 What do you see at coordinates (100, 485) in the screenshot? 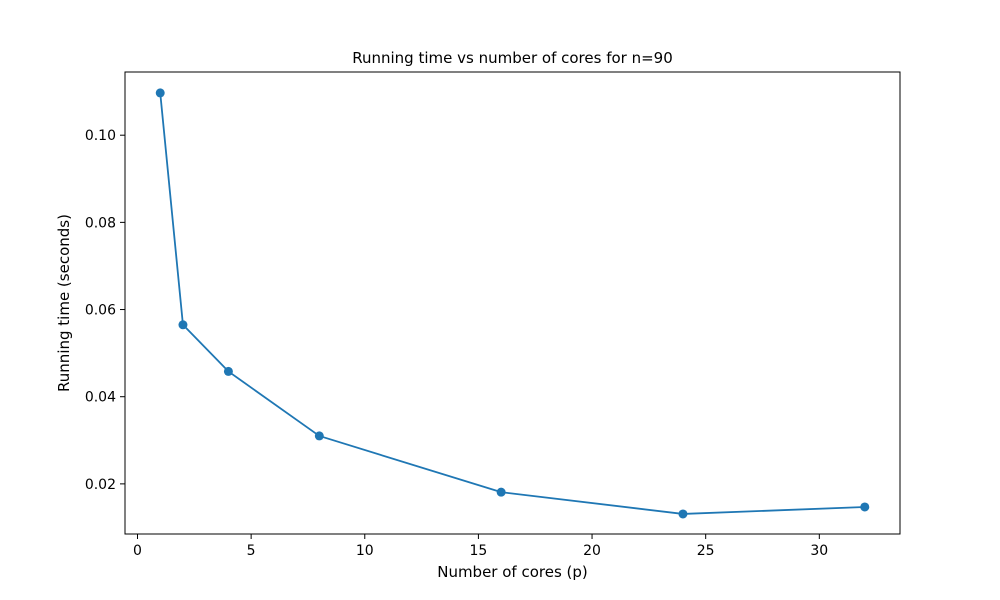
I see `y-tick-label: 0.02` at bounding box center [100, 485].